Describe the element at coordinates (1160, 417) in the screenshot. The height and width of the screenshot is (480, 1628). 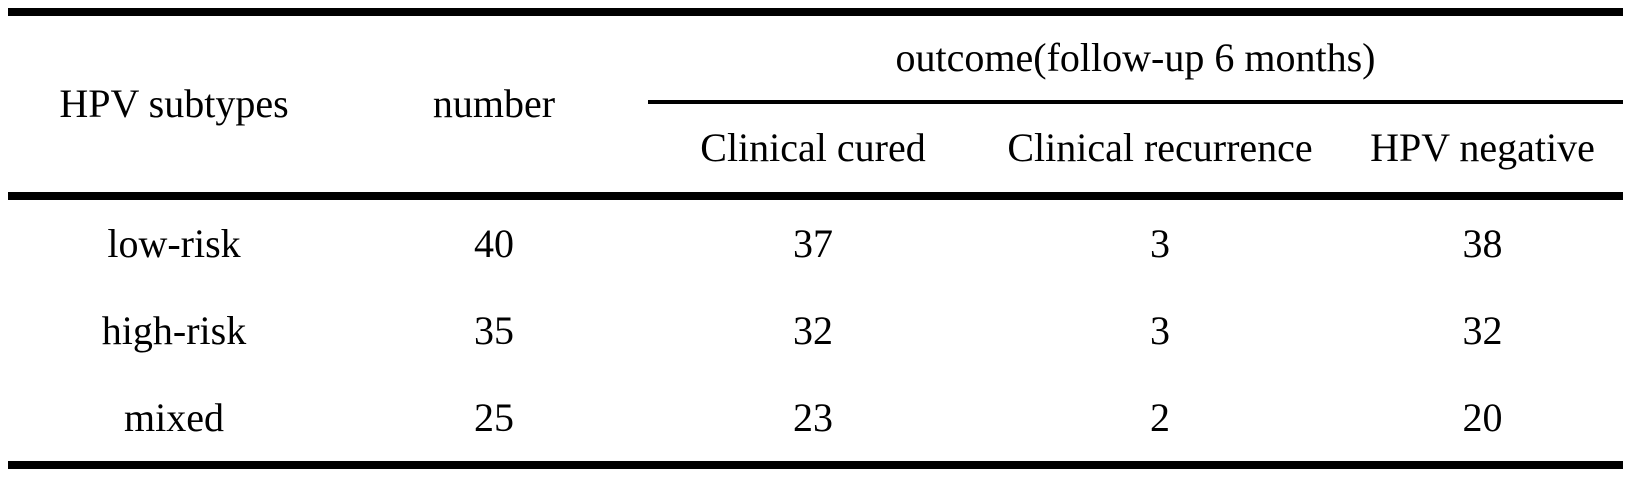
I see `cell-clinical-recurrence: 2` at that location.